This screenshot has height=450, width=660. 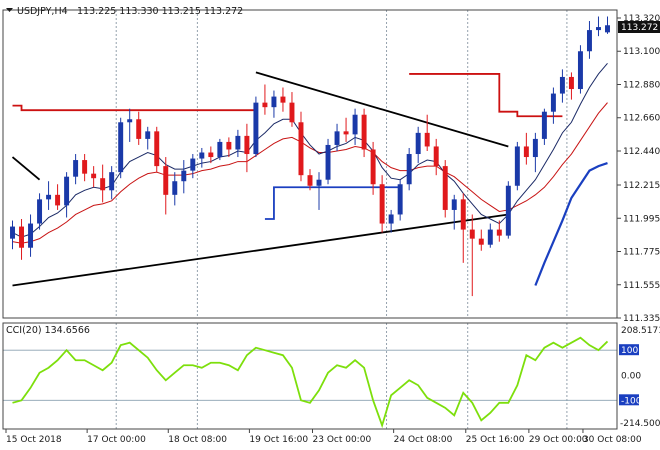 I want to click on cci-level-label: 100, so click(x=629, y=351).